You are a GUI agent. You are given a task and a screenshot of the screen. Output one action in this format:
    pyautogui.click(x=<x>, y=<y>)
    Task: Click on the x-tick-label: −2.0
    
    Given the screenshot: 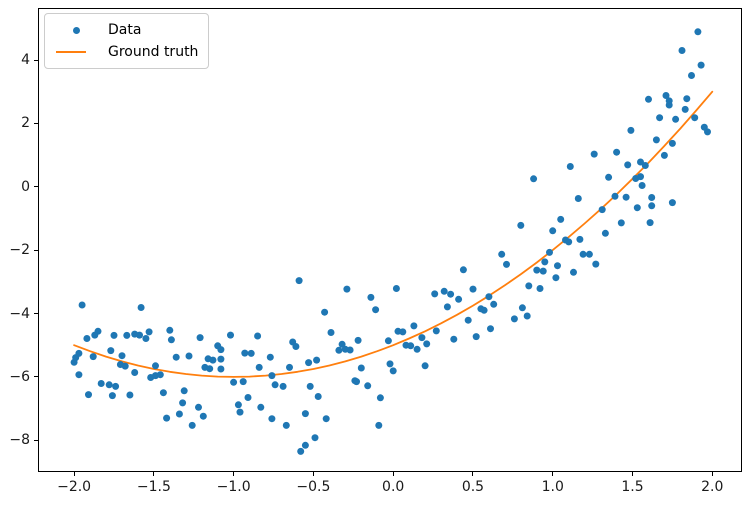 What is the action you would take?
    pyautogui.click(x=74, y=487)
    